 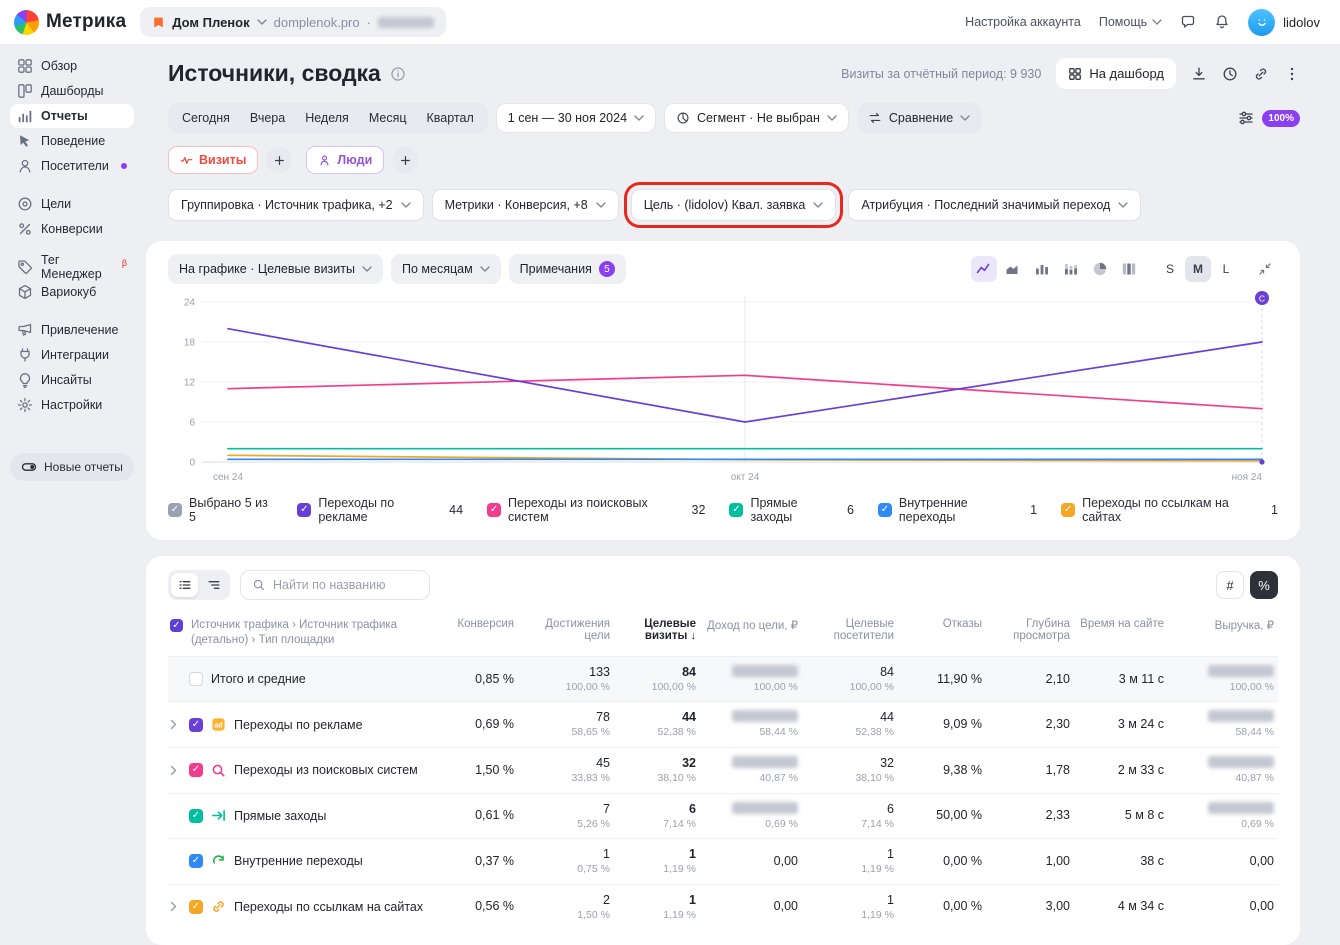 I want to click on percent-values-button: %, so click(x=1264, y=585).